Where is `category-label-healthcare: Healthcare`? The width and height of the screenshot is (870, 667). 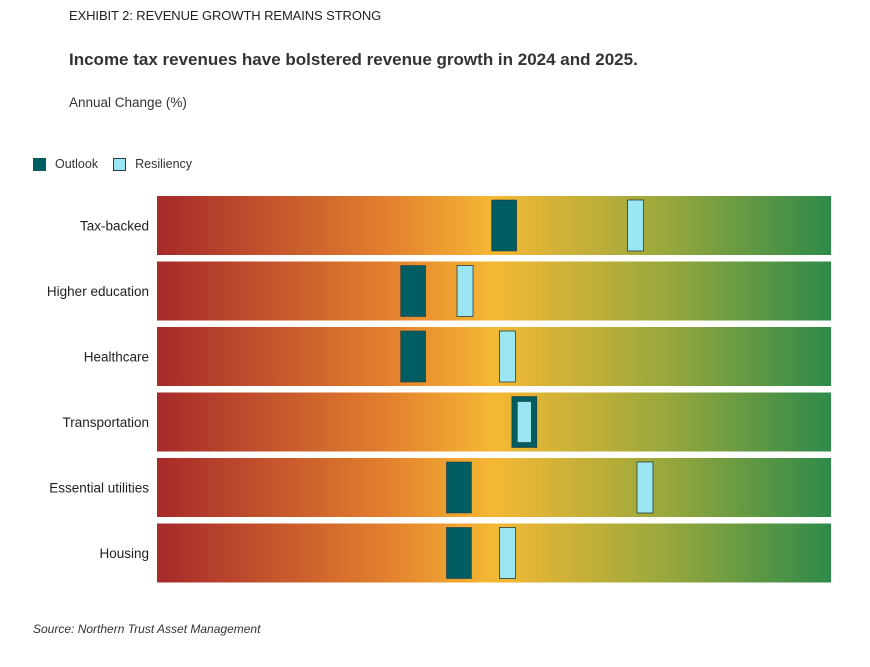 category-label-healthcare: Healthcare is located at coordinates (116, 357).